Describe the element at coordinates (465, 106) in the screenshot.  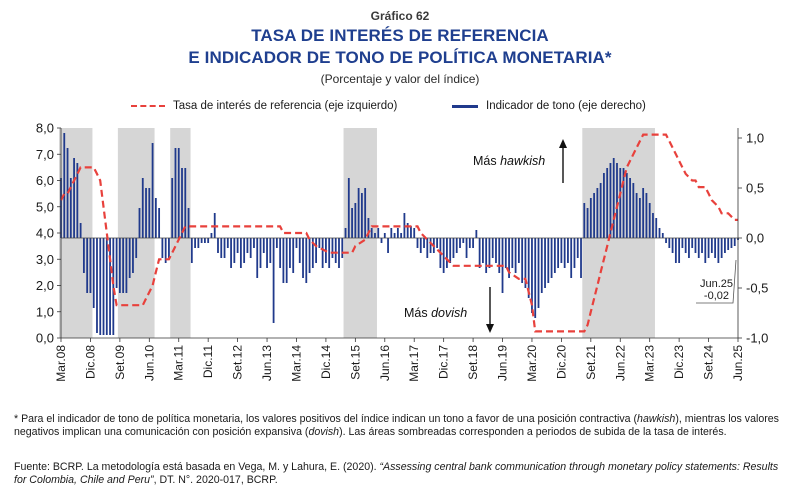
I see `legend-swatch-tone` at that location.